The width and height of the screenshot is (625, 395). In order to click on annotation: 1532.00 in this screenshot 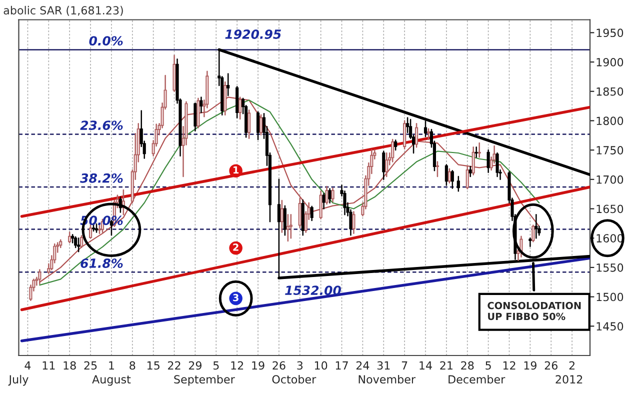, I will do `click(313, 291)`.